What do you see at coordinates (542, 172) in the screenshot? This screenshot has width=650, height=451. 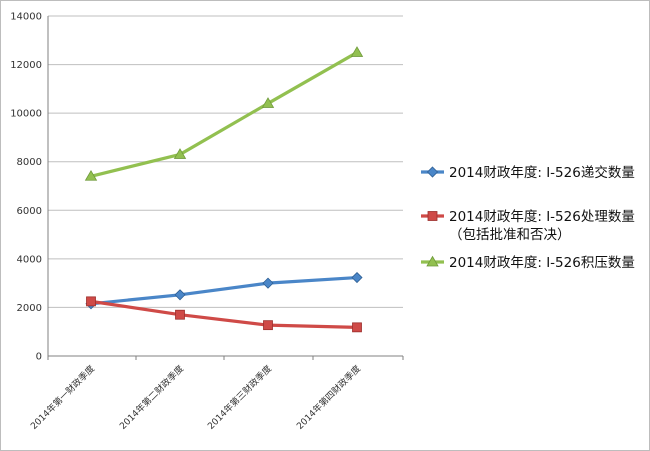 I see `legend-label-0: 2014财政年度: I-526递交数量` at bounding box center [542, 172].